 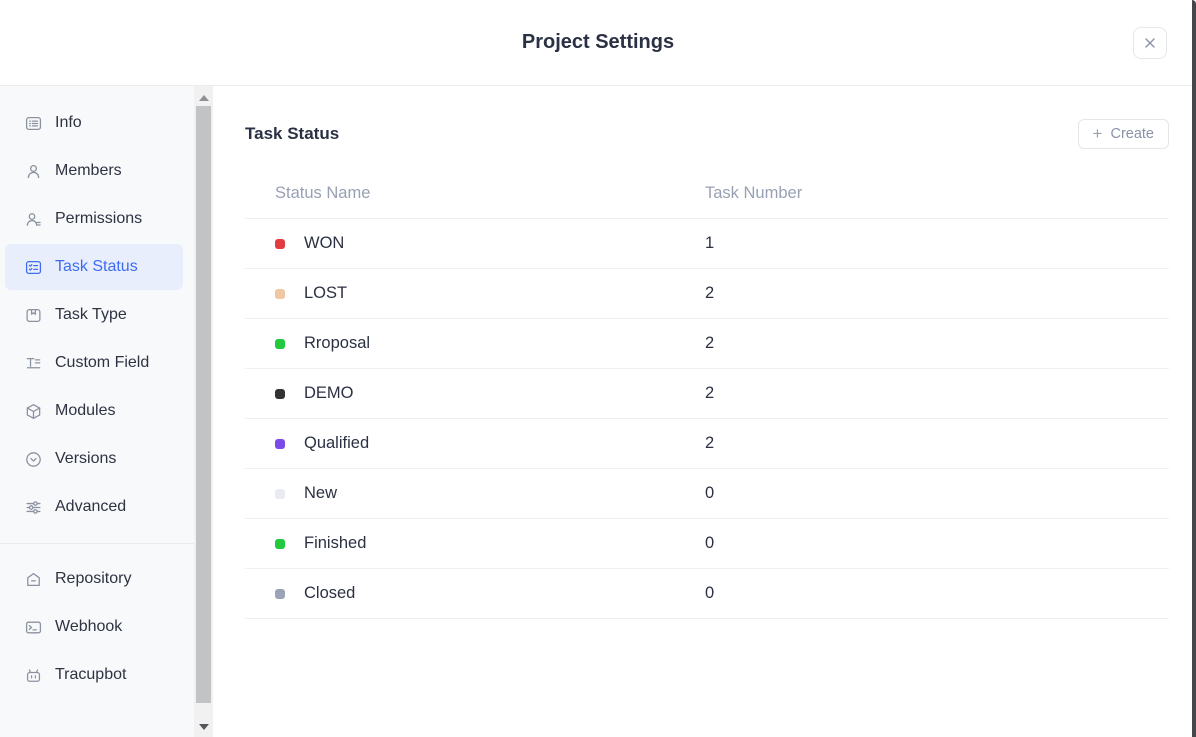 What do you see at coordinates (337, 443) in the screenshot?
I see `status-name: Qualified` at bounding box center [337, 443].